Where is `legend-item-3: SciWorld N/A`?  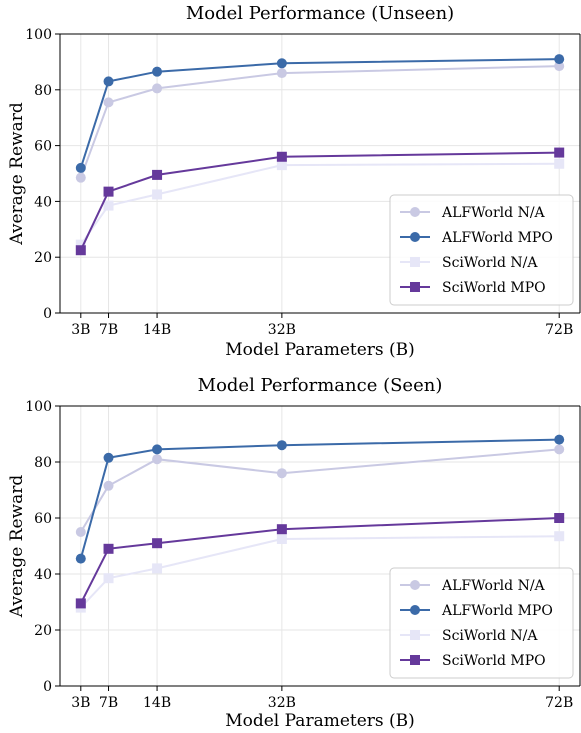
legend-item-3: SciWorld N/A is located at coordinates (469, 636).